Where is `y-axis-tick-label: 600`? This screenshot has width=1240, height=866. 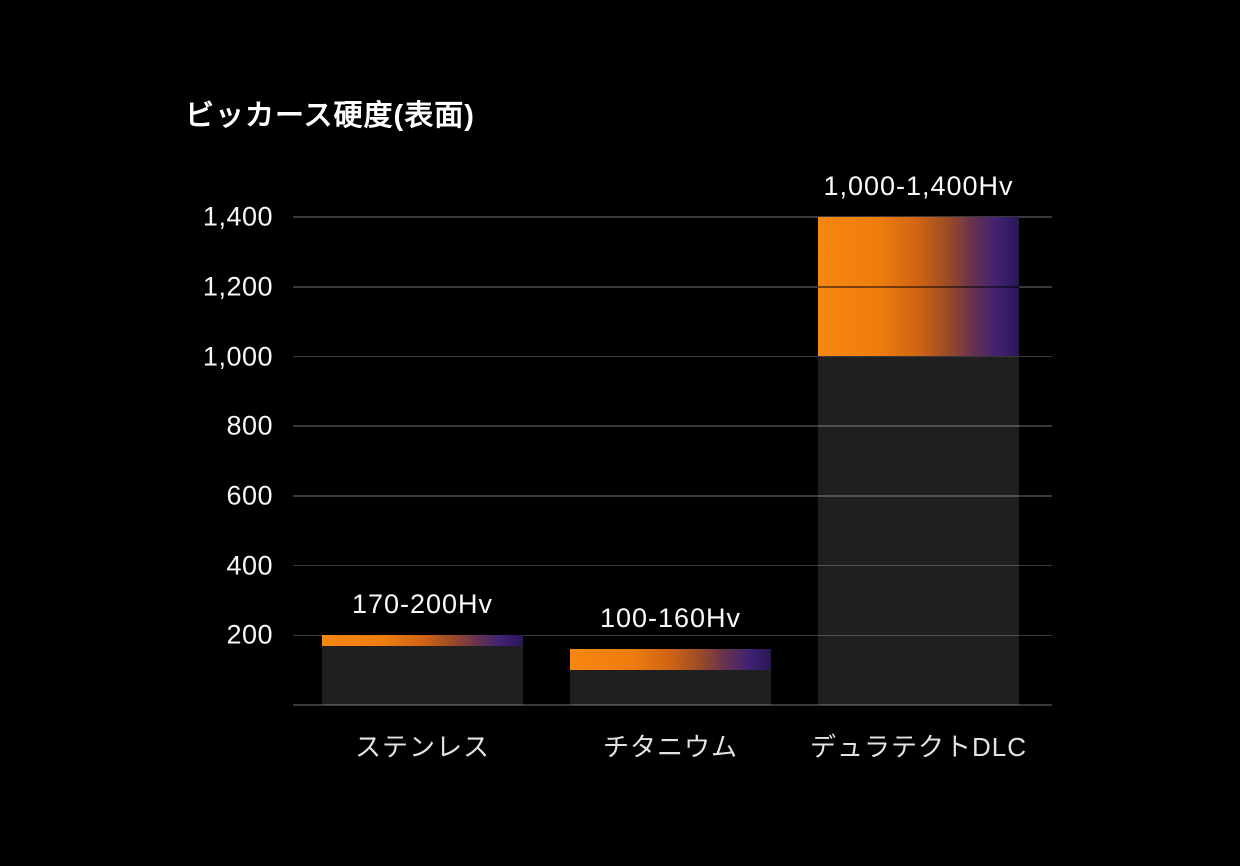
y-axis-tick-label: 600 is located at coordinates (249, 495).